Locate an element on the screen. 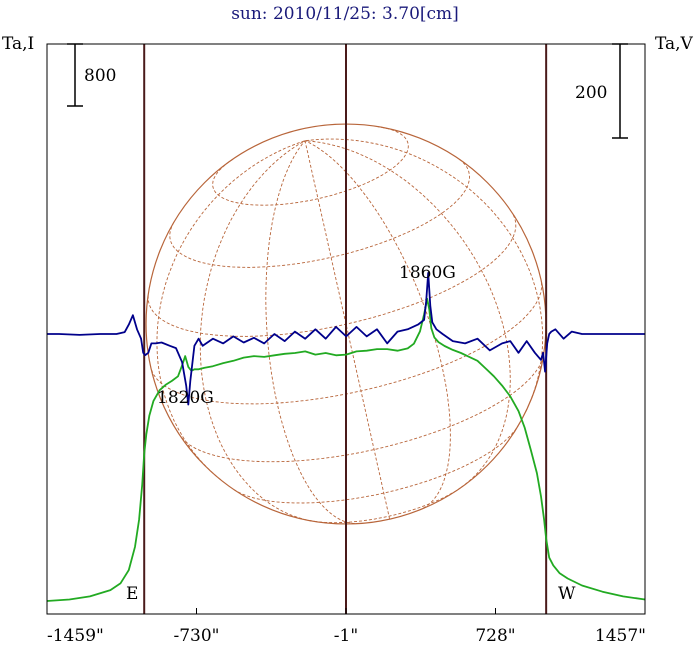  right-scale-bar is located at coordinates (620, 91).